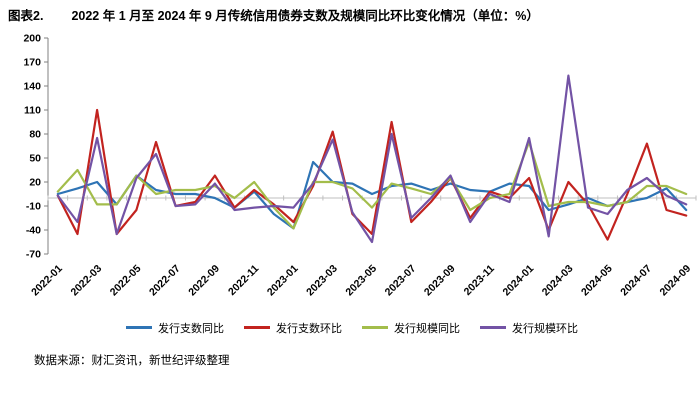  Describe the element at coordinates (558, 280) in the screenshot. I see `svg-text: 2024-03` at that location.